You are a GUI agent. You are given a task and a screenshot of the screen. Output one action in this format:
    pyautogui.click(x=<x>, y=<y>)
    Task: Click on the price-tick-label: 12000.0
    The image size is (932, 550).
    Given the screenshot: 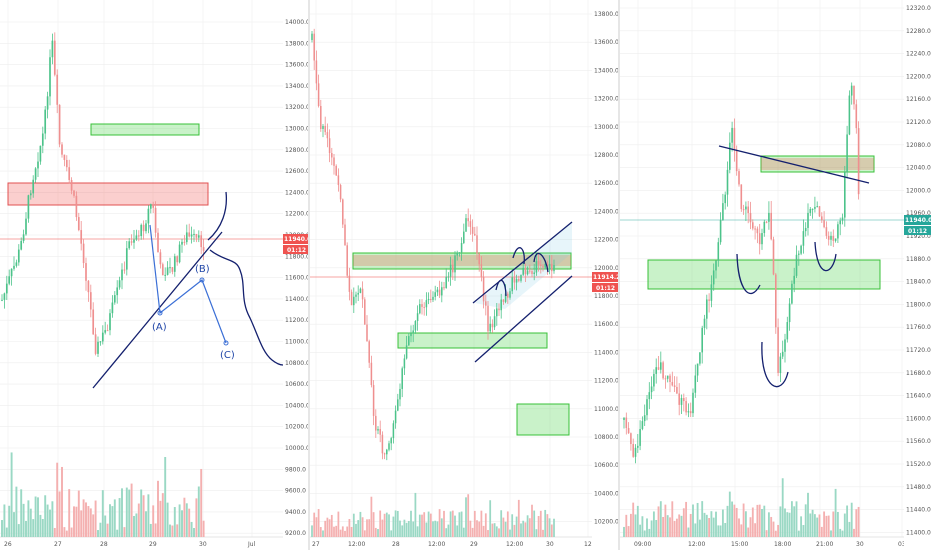 What is the action you would take?
    pyautogui.click(x=606, y=268)
    